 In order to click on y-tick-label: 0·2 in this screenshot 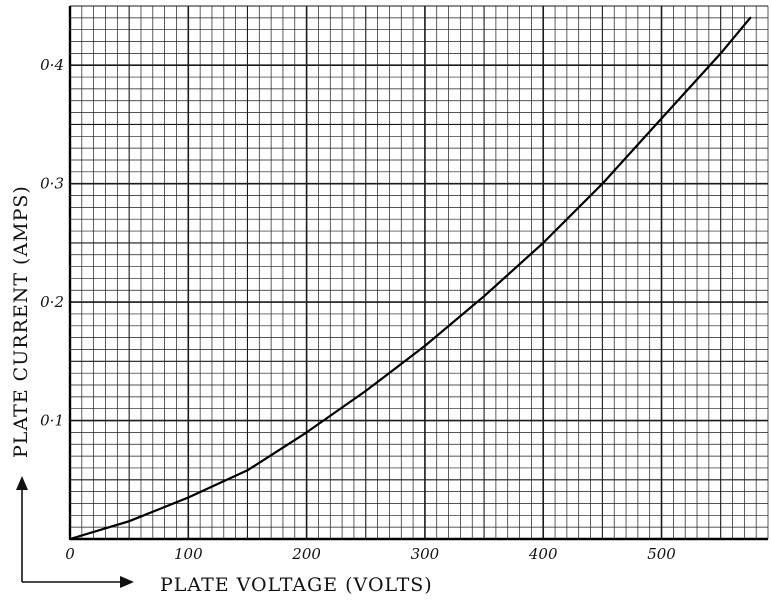, I will do `click(52, 302)`.